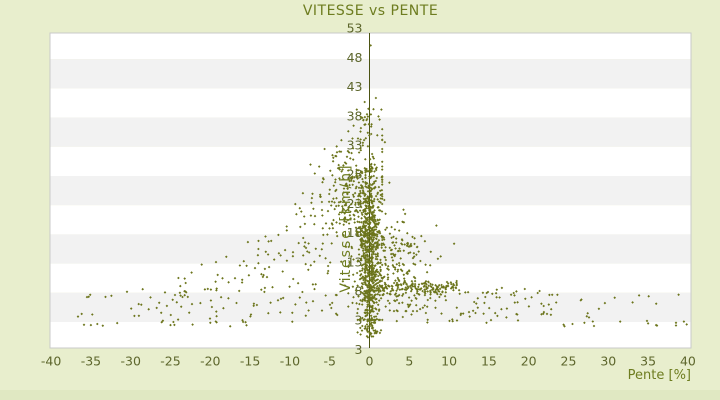  Describe the element at coordinates (648, 361) in the screenshot. I see `x-tick-label: 35` at that location.